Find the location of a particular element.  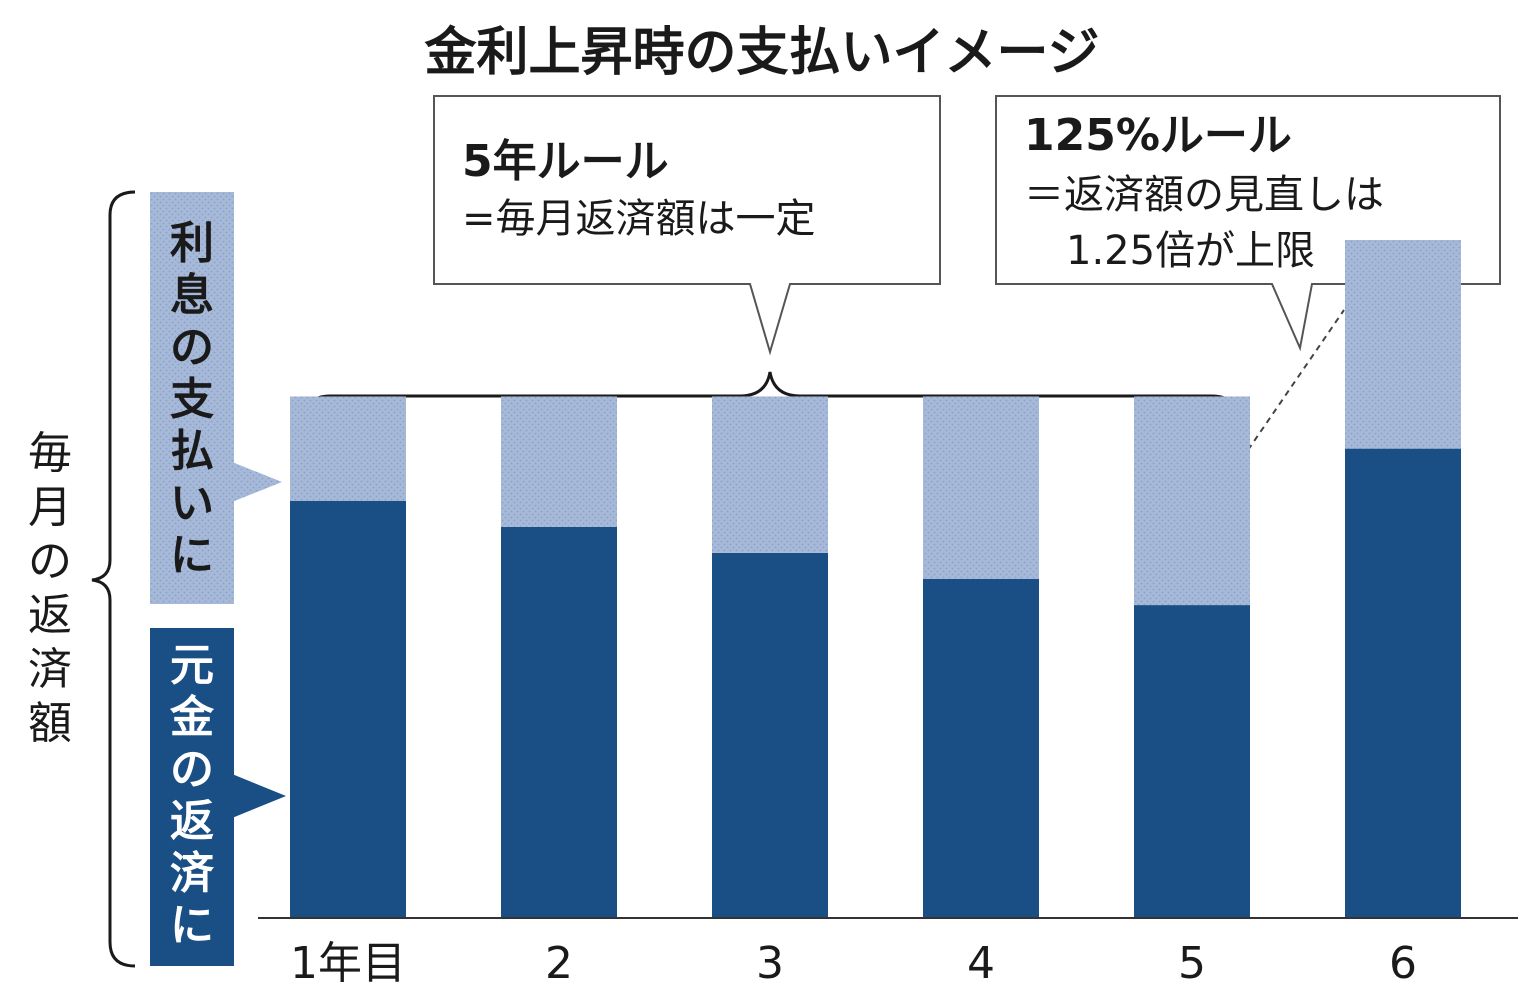

y-axis-label-text: 毎月の返済額 is located at coordinates (50, 588).